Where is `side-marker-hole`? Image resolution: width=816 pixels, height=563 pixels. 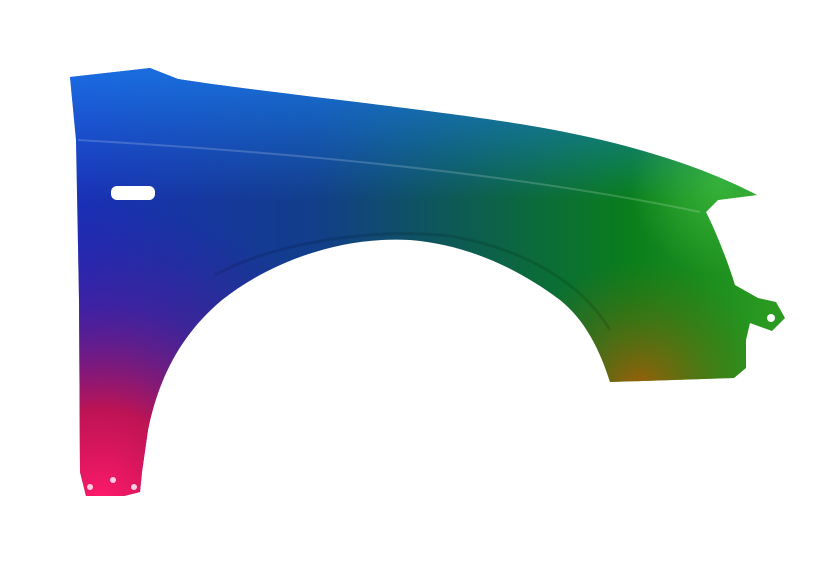 side-marker-hole is located at coordinates (133, 193).